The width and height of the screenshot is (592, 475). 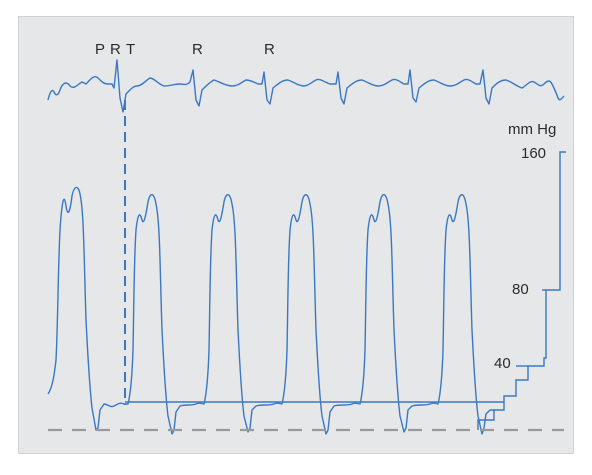 I want to click on ecg-label-r2: R, so click(x=197, y=49).